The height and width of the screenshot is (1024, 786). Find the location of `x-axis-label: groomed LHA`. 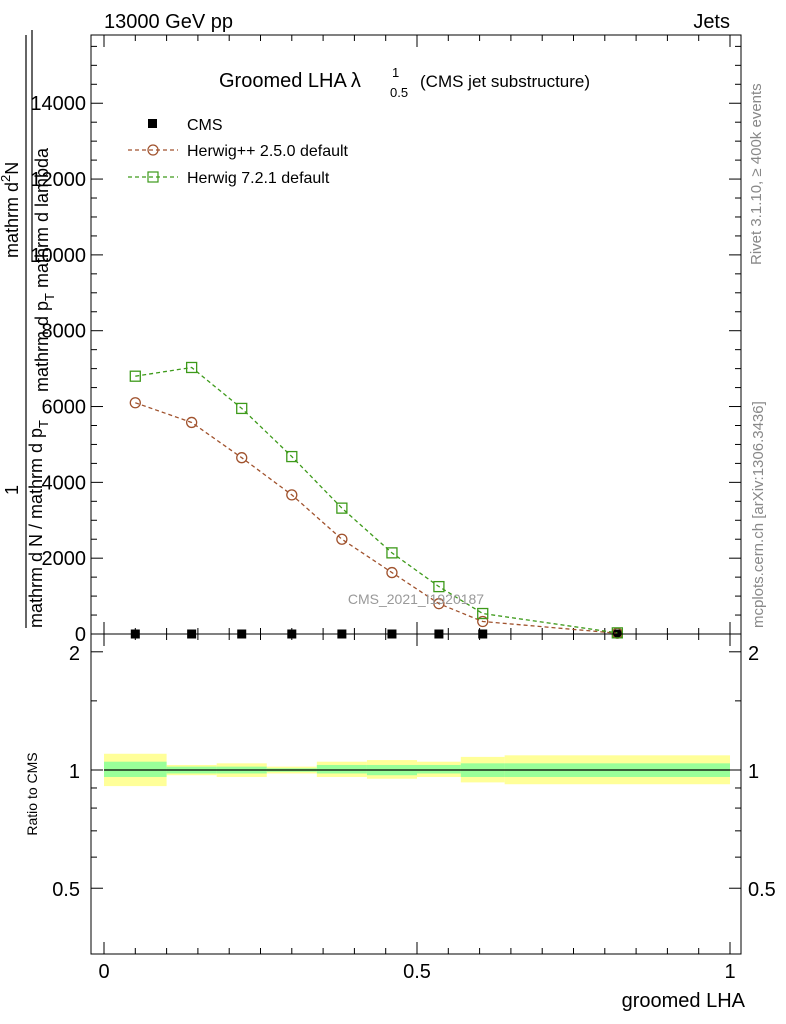

x-axis-label: groomed LHA is located at coordinates (684, 1001).